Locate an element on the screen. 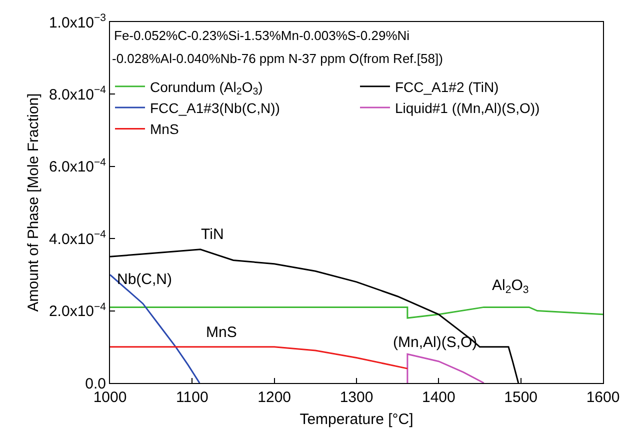 This screenshot has height=438, width=632. y-tick-label: 2.0x10$^{−4}$ is located at coordinates (77, 310).